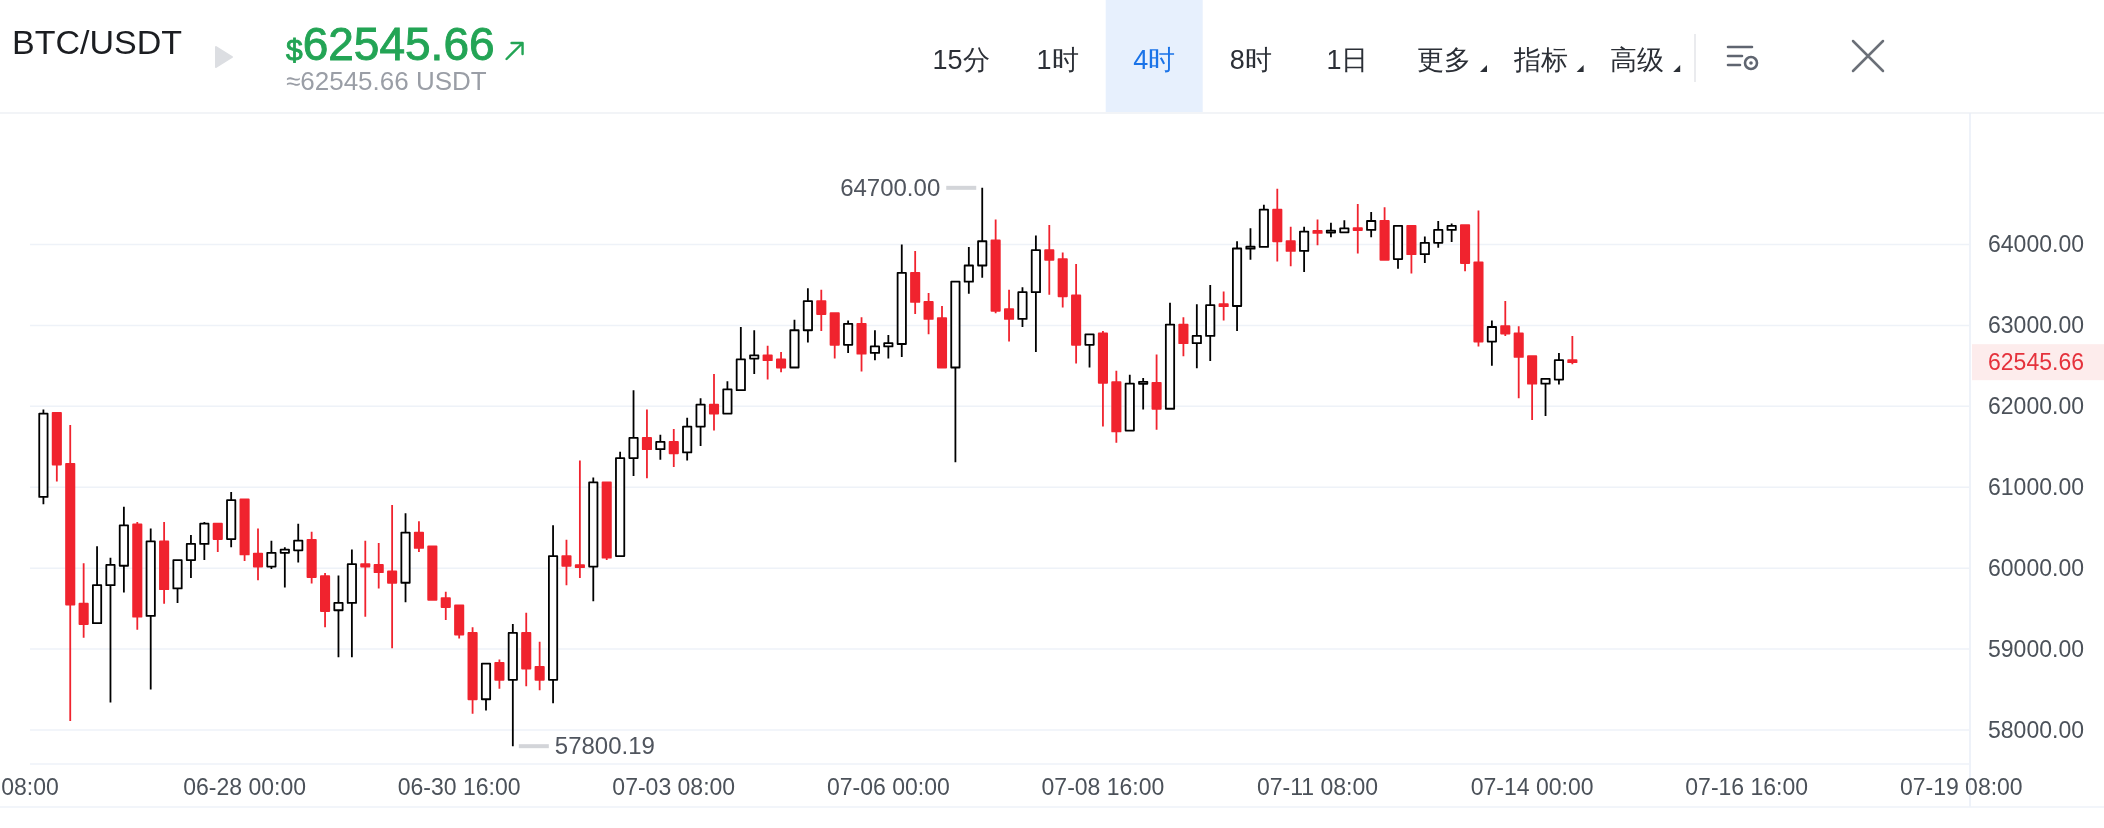  Describe the element at coordinates (2036, 730) in the screenshot. I see `y-tick-label: 58000.00` at that location.